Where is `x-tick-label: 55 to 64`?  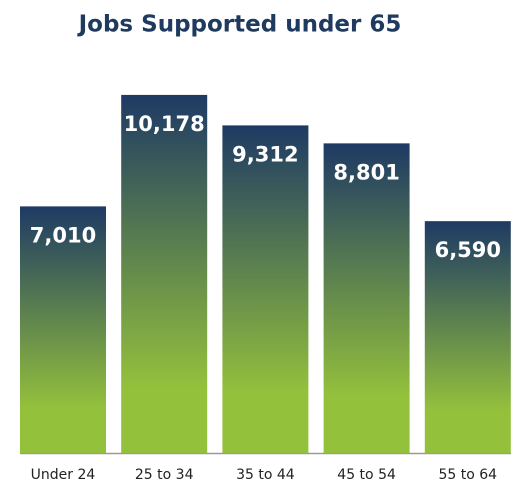
x-tick-label: 55 to 64 is located at coordinates (468, 475).